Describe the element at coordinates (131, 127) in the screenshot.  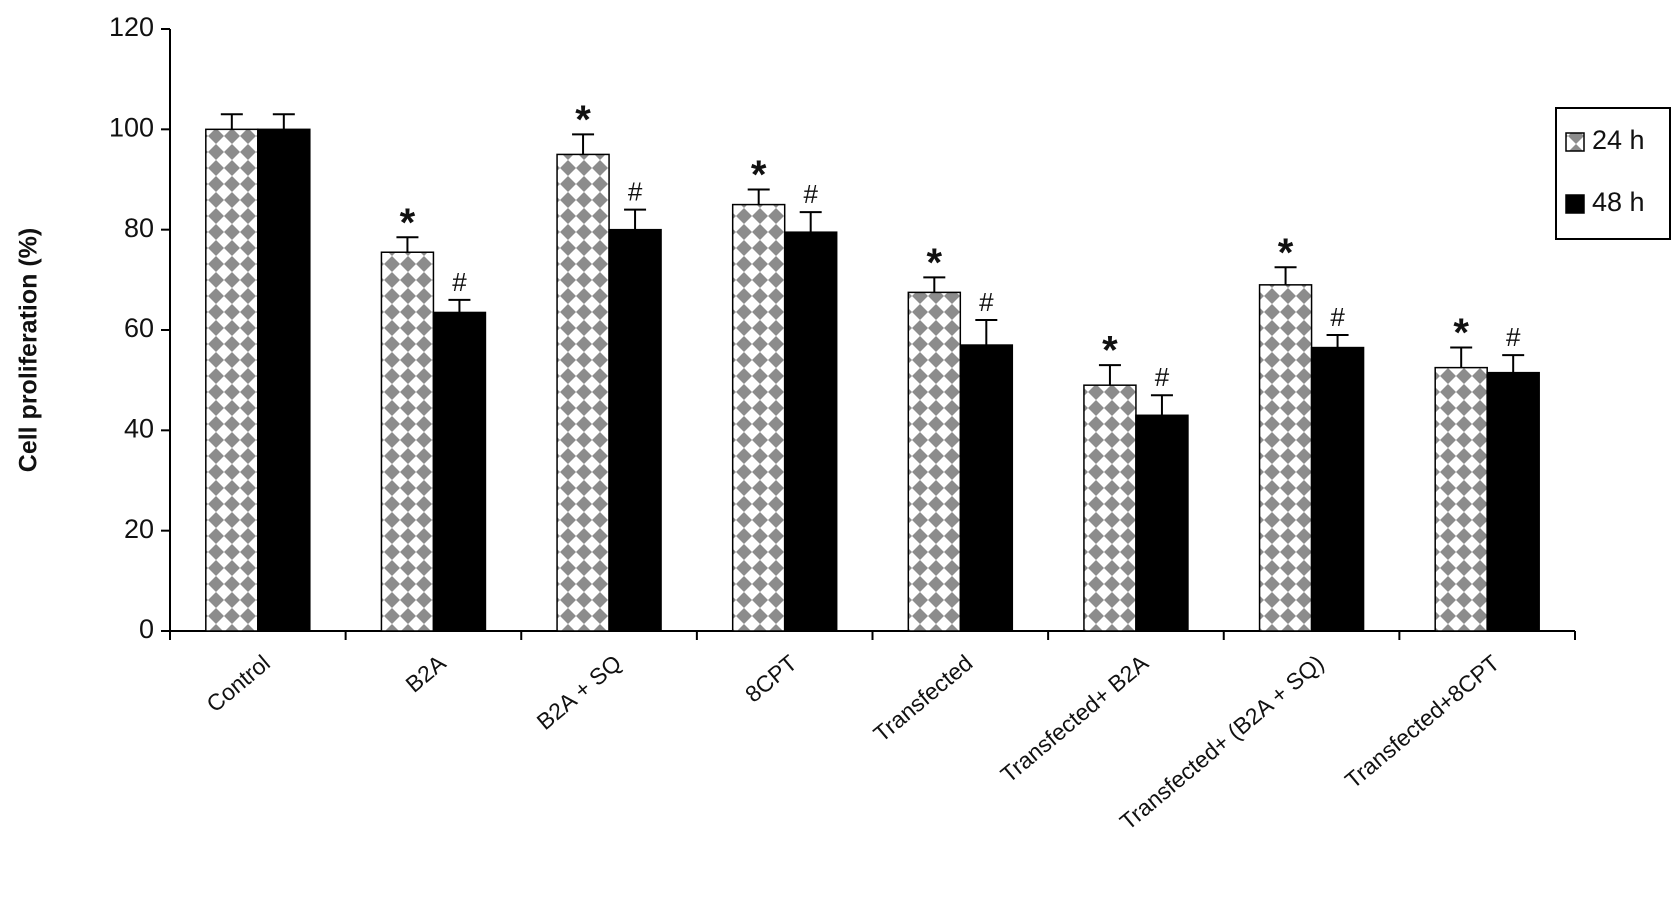
I see `y-tick-label: 100` at that location.